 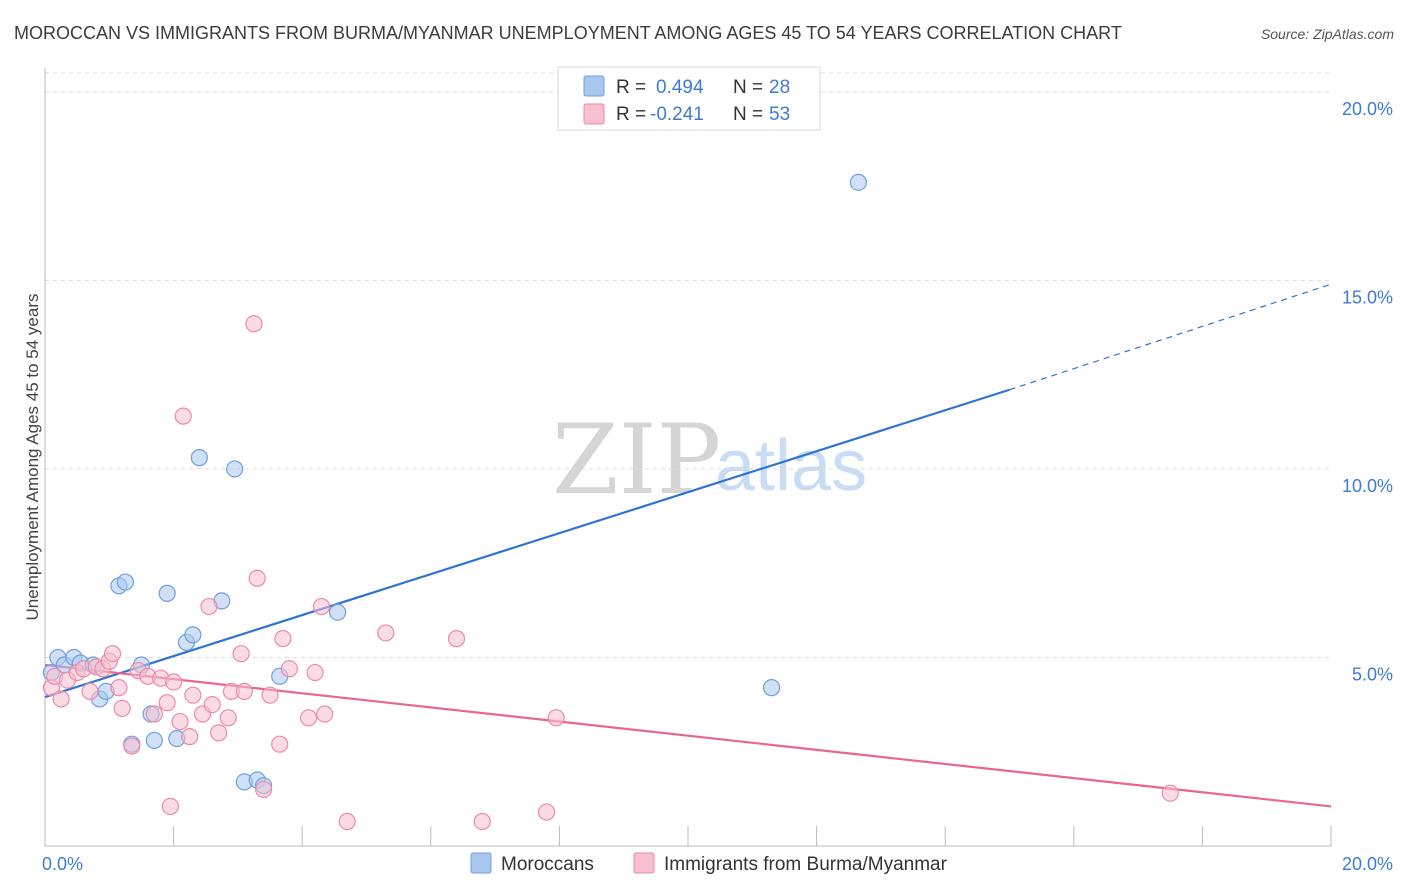 What do you see at coordinates (631, 114) in the screenshot?
I see `legend-r-label-burma: R =` at bounding box center [631, 114].